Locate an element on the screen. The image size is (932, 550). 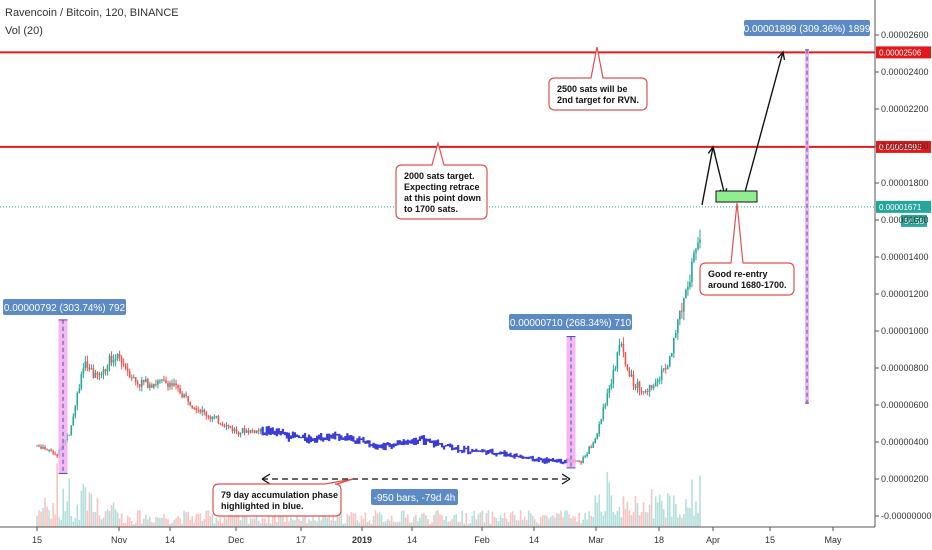
price-tick-label: -0.00000000 is located at coordinates (906, 516).